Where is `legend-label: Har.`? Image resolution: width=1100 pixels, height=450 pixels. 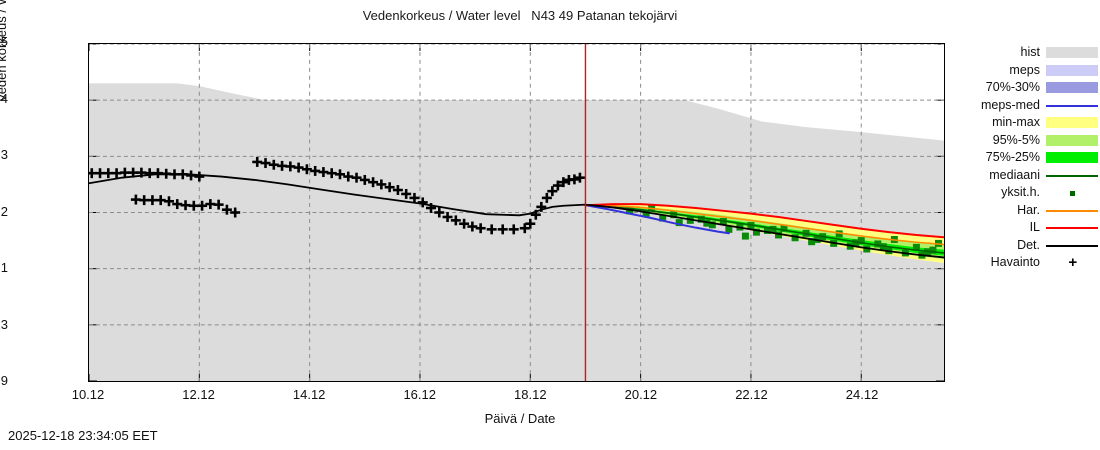 legend-label: Har. is located at coordinates (1028, 209).